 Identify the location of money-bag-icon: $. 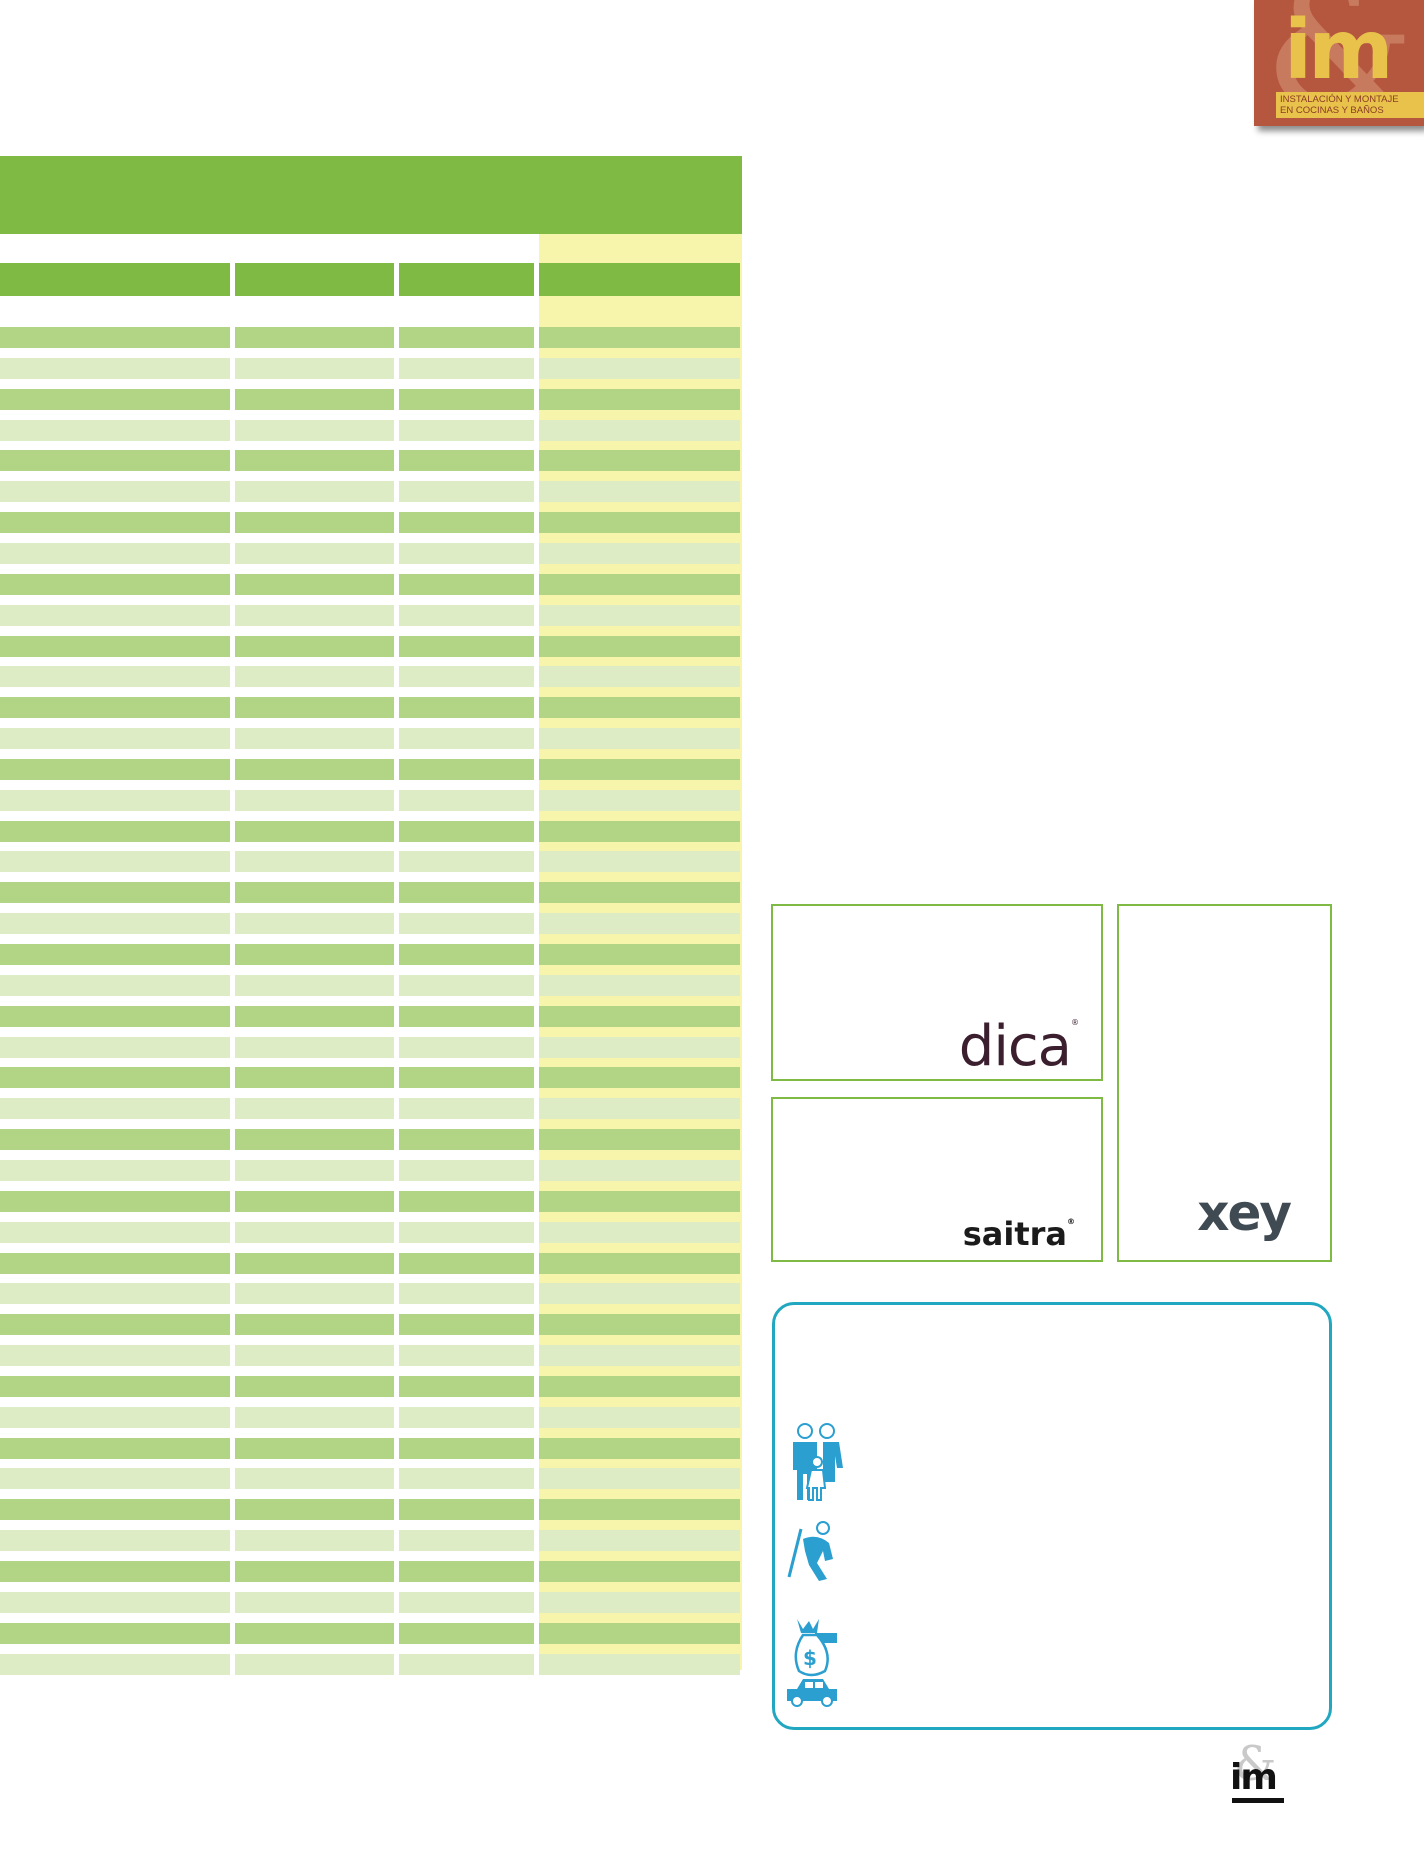
(815, 1648).